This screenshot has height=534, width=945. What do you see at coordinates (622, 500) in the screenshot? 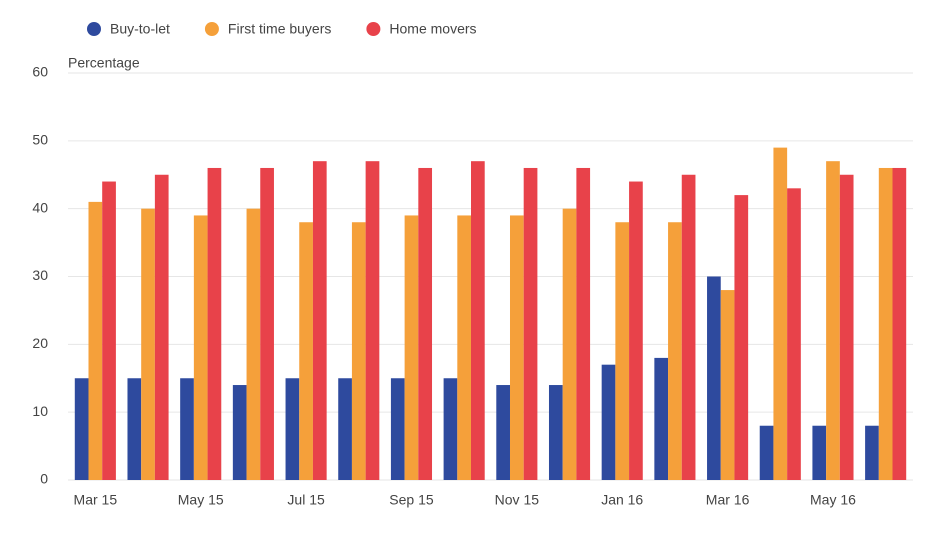
I see `x-tick-label: Jan 16` at bounding box center [622, 500].